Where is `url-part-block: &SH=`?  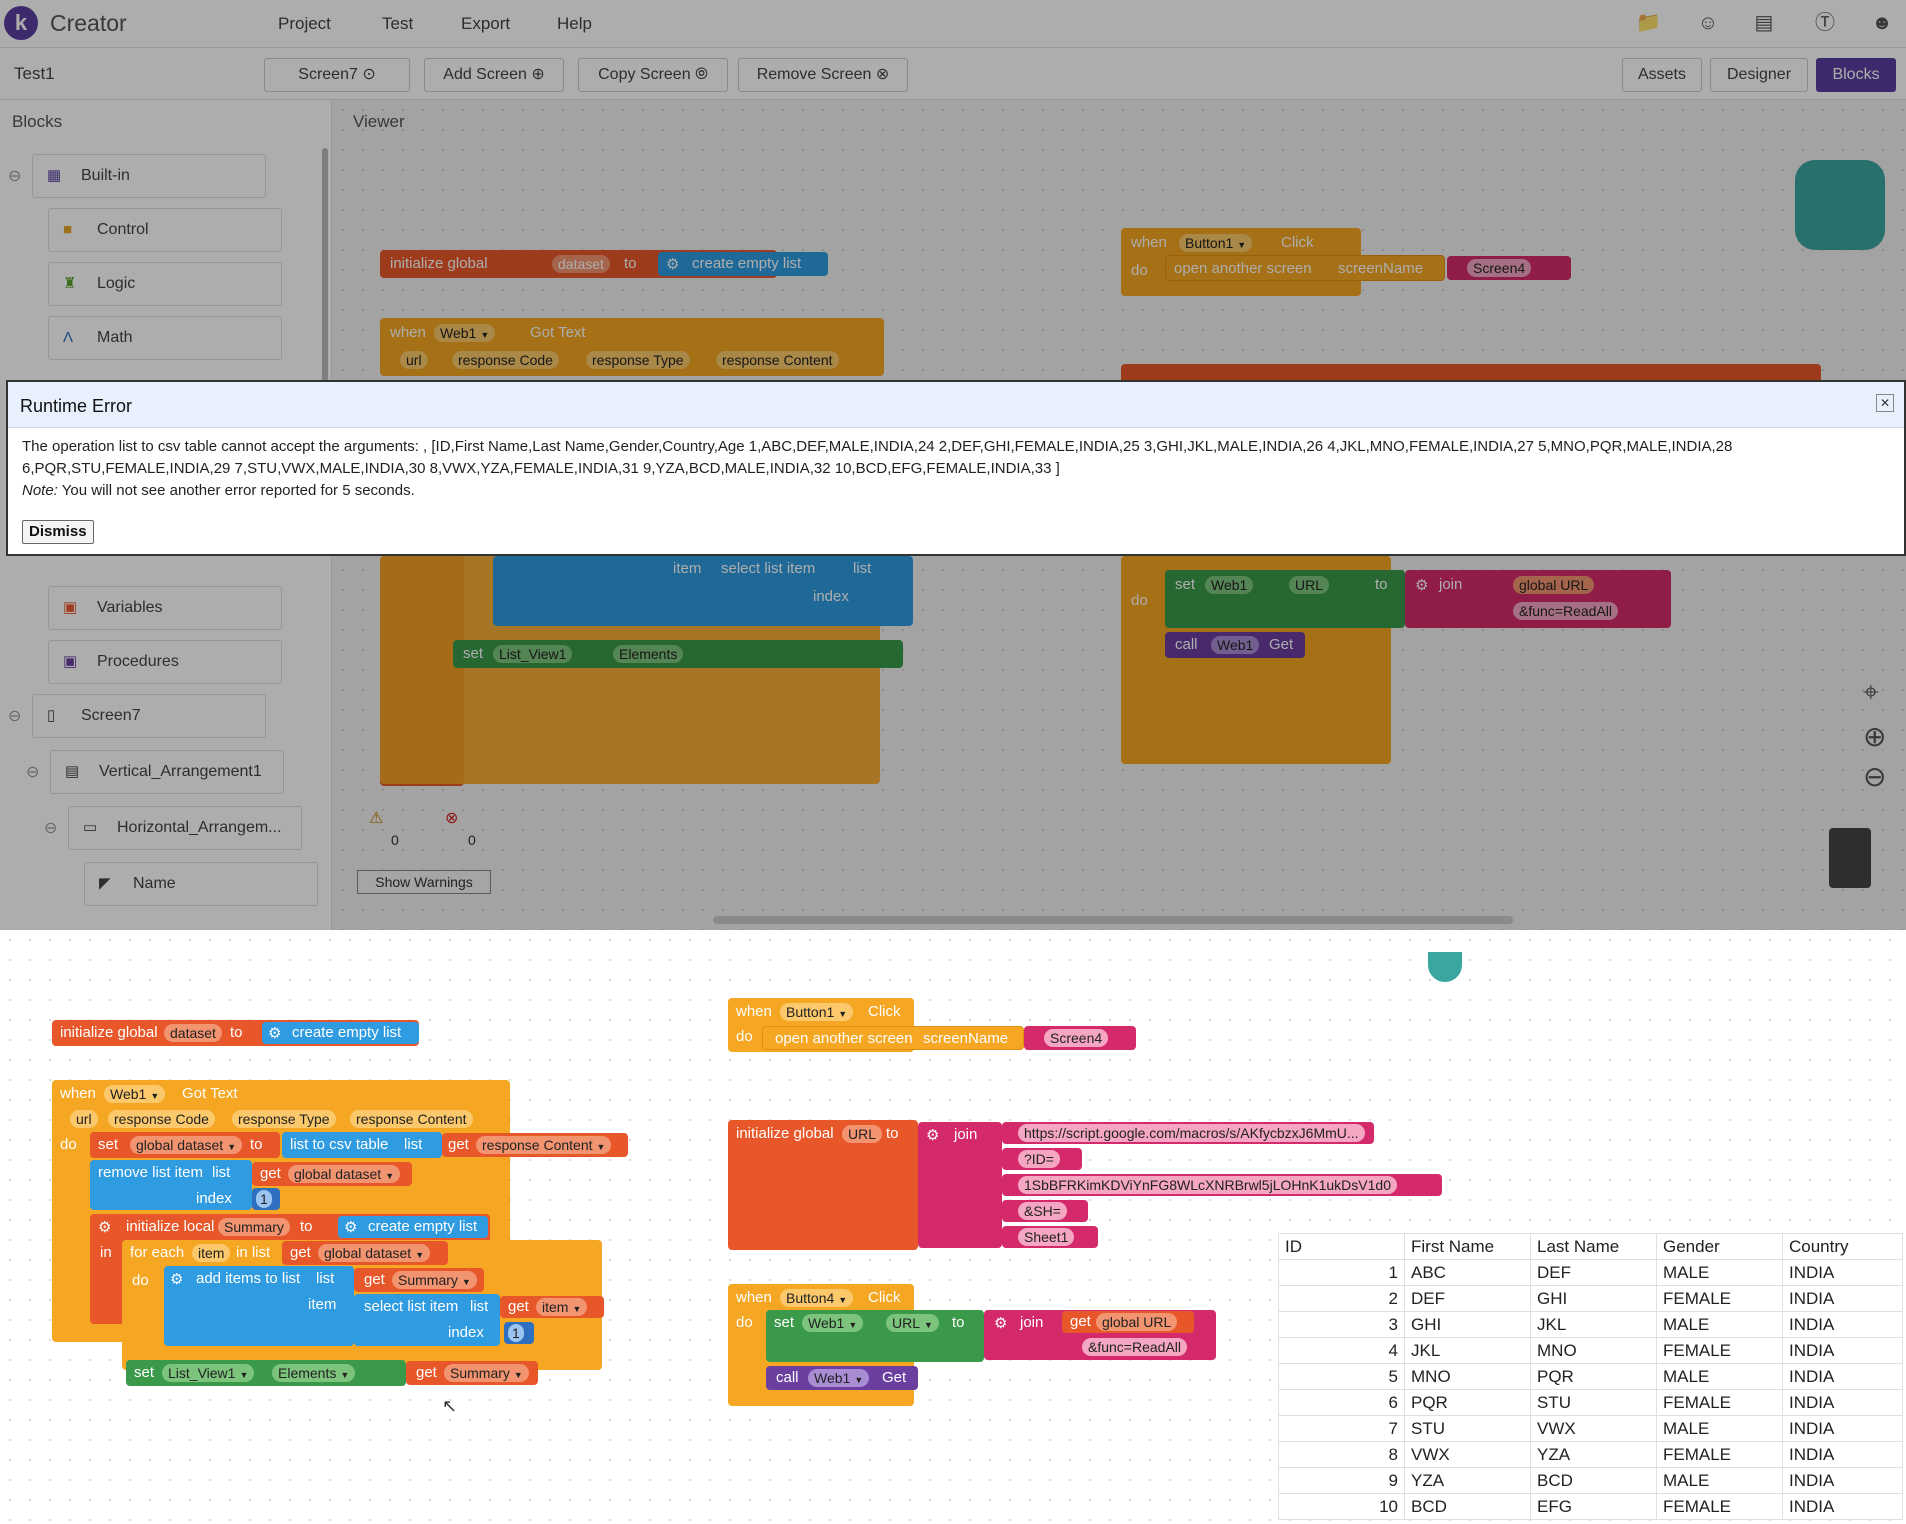
url-part-block: &SH= is located at coordinates (1045, 1211).